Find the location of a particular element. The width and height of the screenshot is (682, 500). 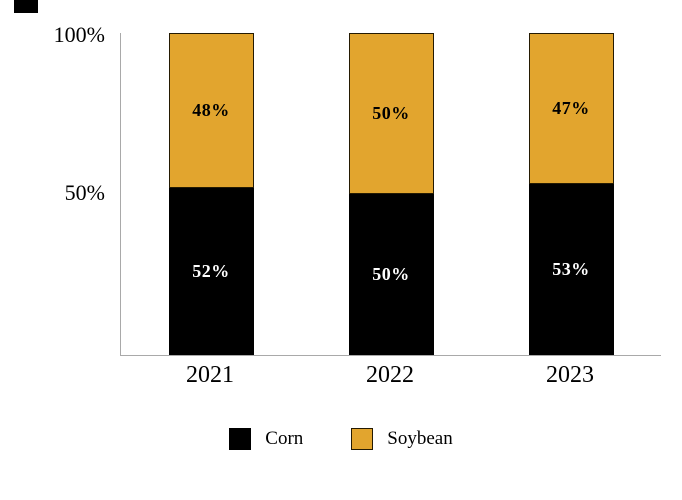

bar-segment-soybean-2021: 48% is located at coordinates (211, 110).